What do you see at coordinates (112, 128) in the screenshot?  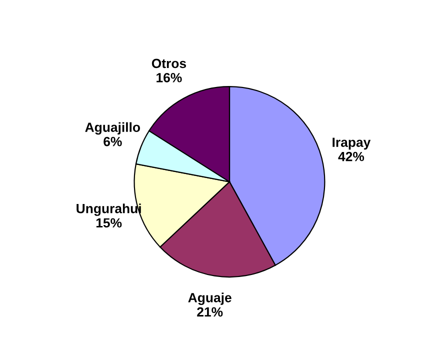 I see `slice-label: Aguajillo` at bounding box center [112, 128].